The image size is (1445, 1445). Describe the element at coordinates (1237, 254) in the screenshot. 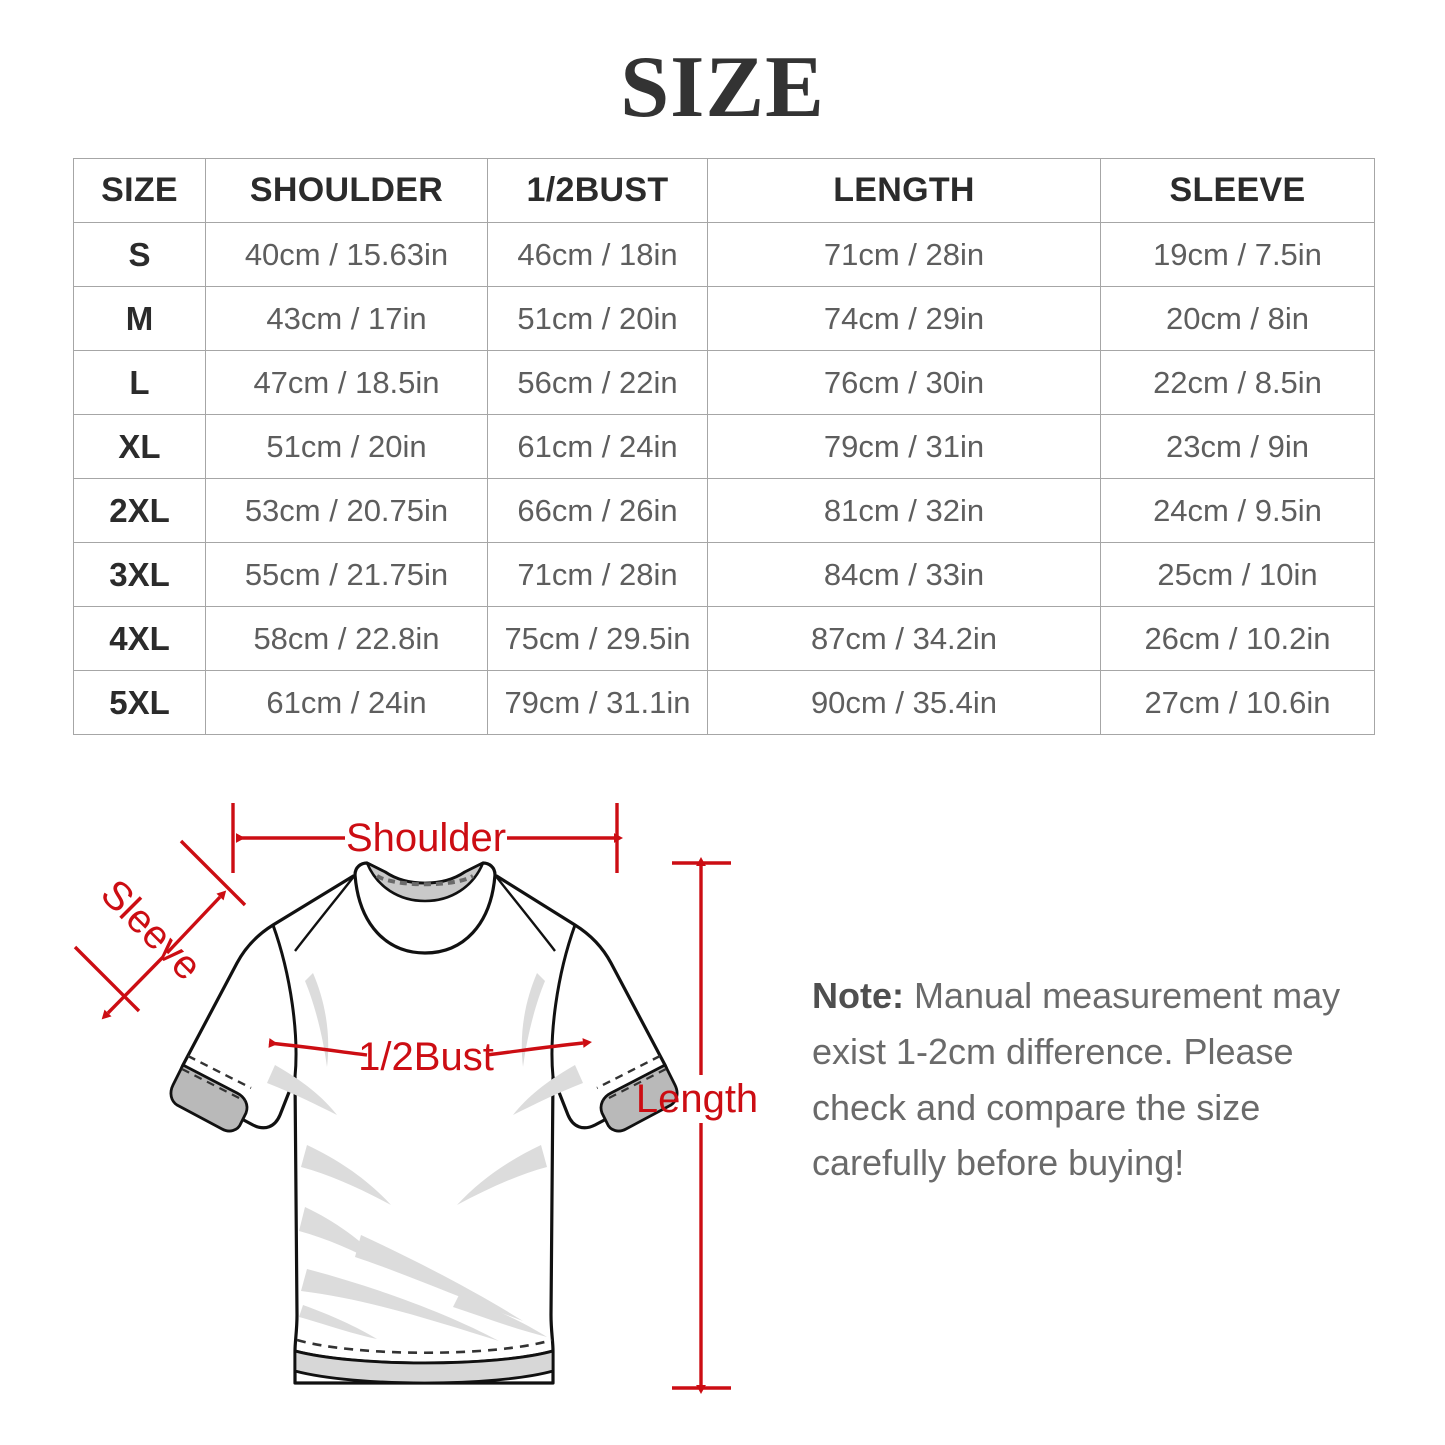

I see `cell-sleeve: 19cm / 7.5in` at that location.